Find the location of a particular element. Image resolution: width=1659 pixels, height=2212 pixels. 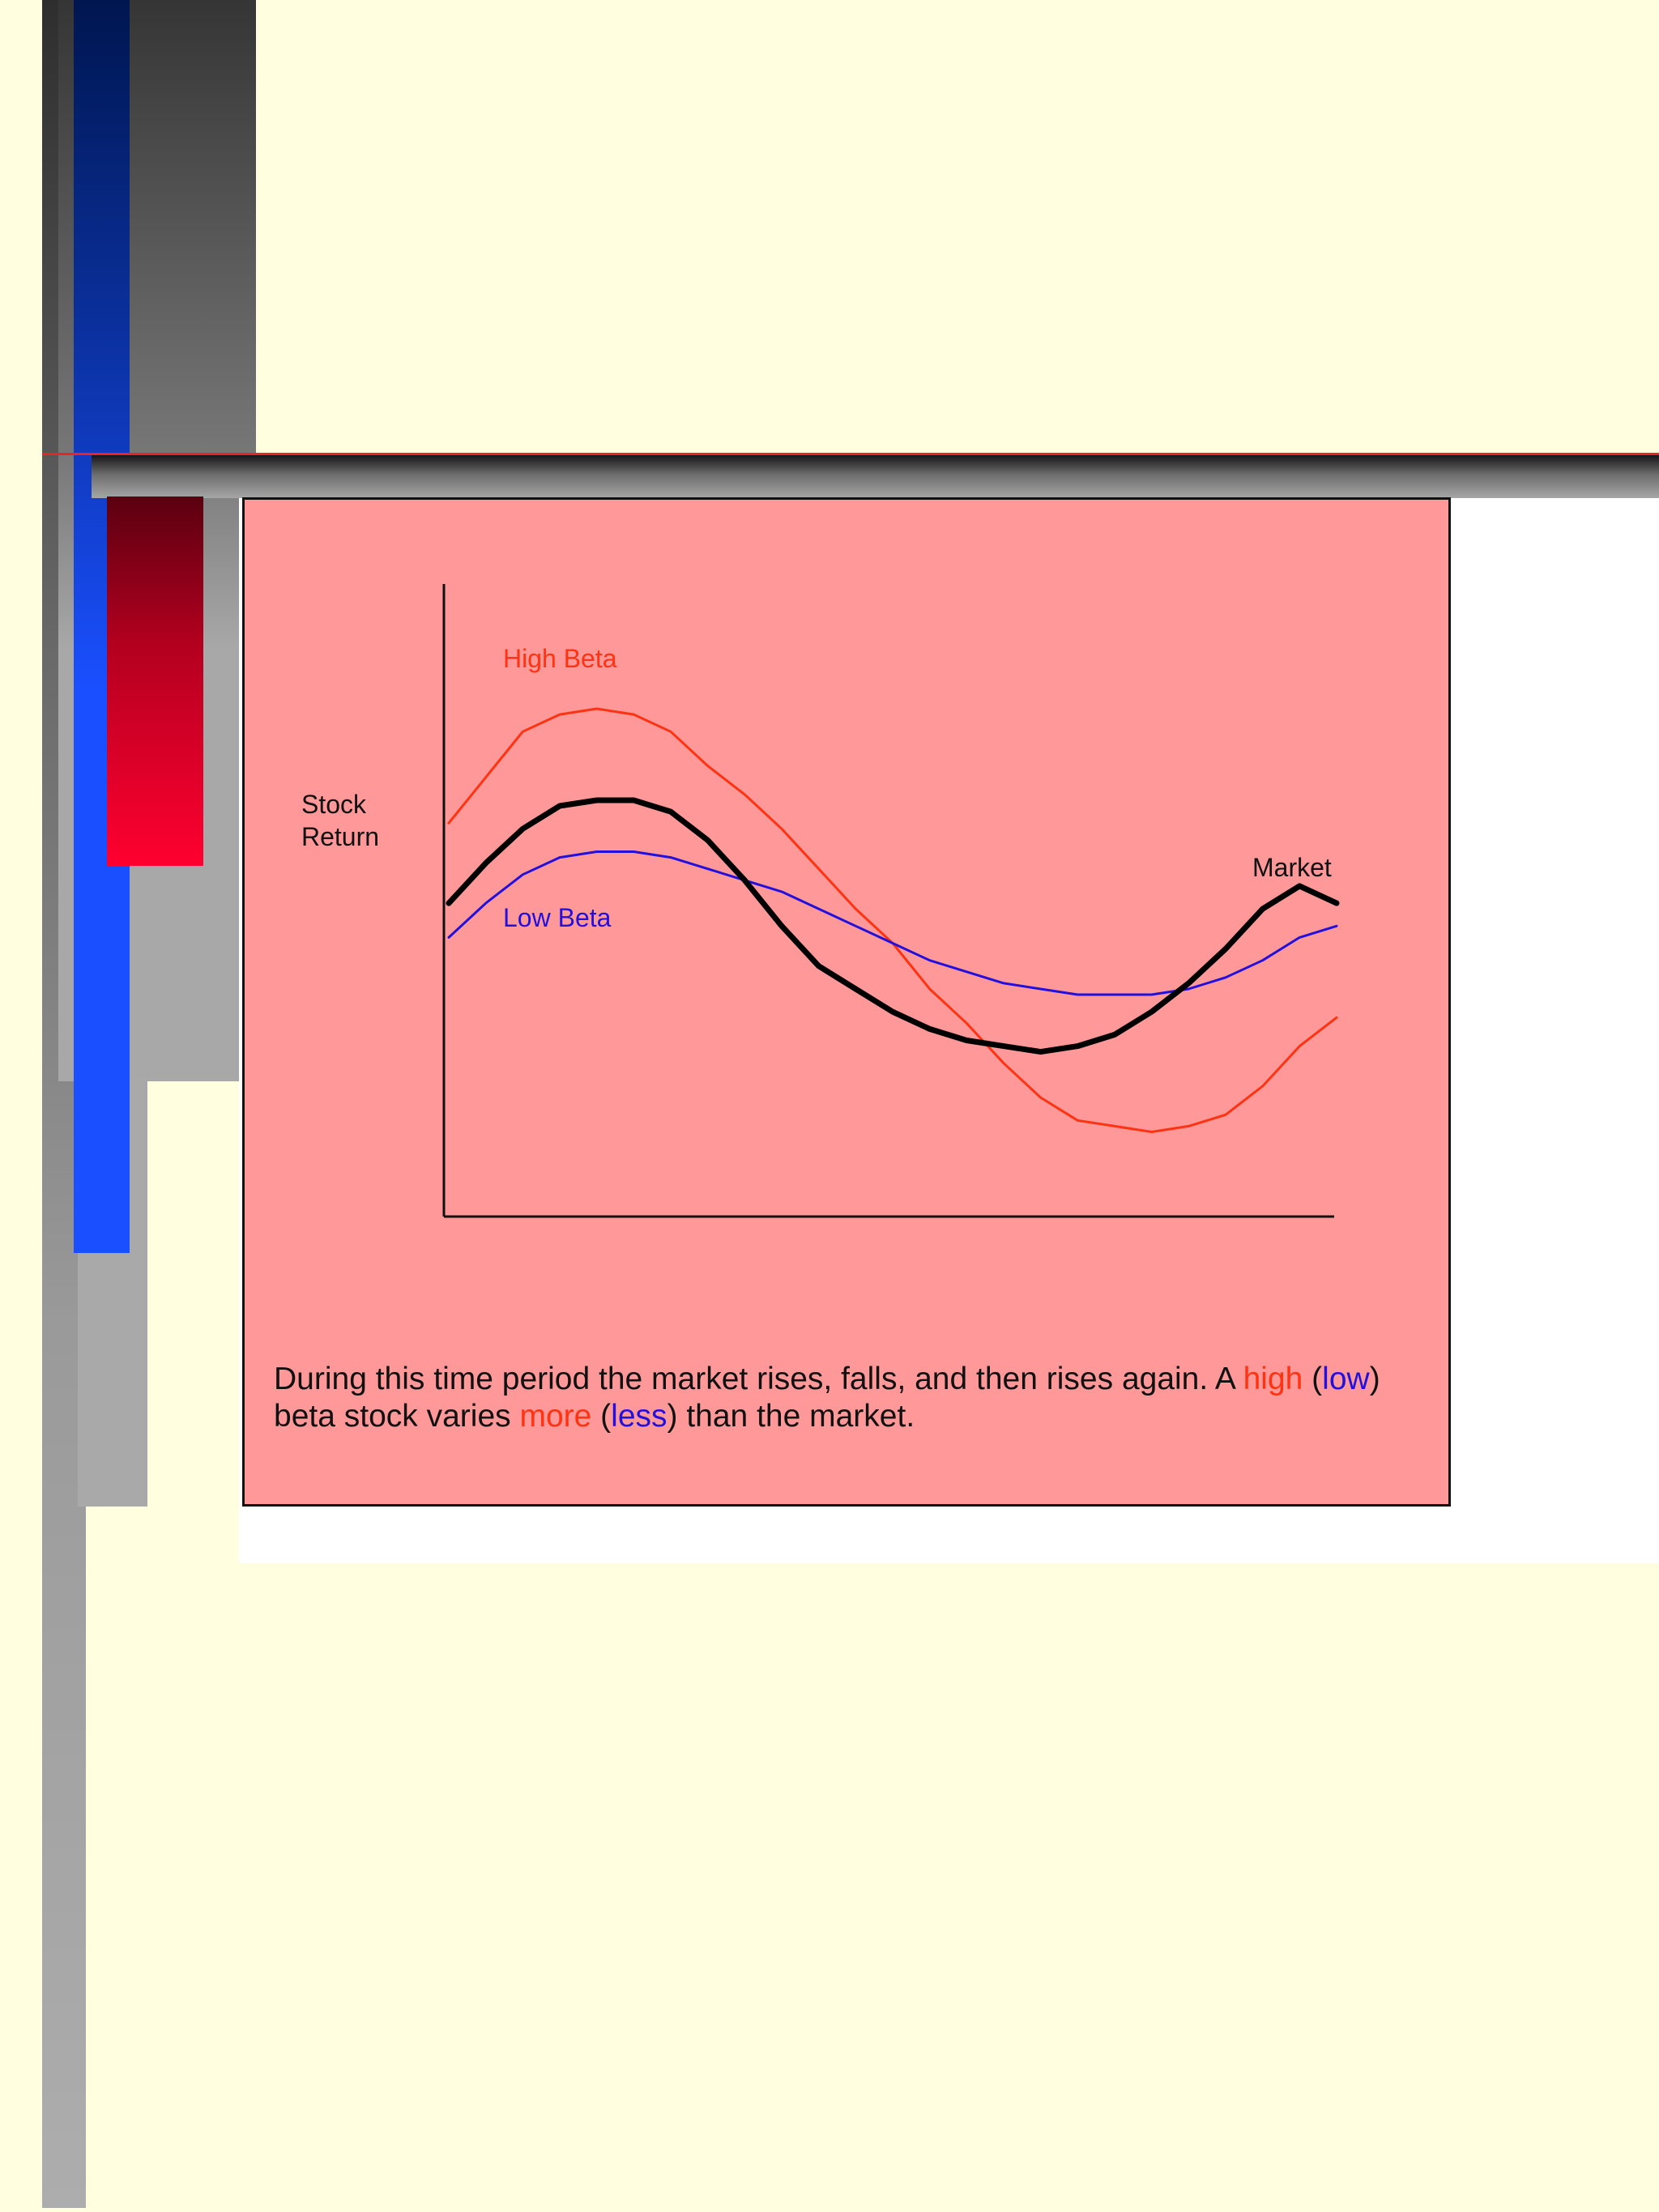

series-label-high-beta: High Beta is located at coordinates (560, 658).